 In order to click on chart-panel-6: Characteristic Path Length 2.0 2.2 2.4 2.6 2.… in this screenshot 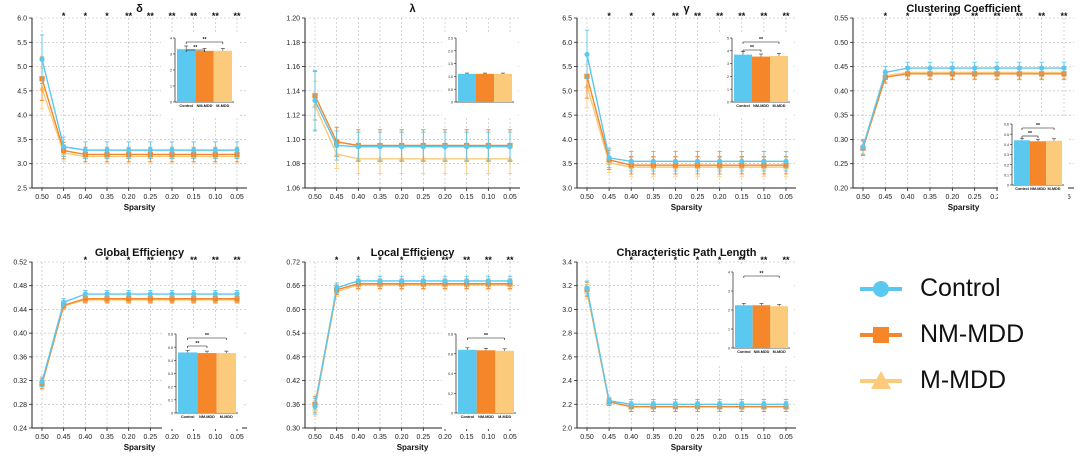, I will do `click(679, 349)`.